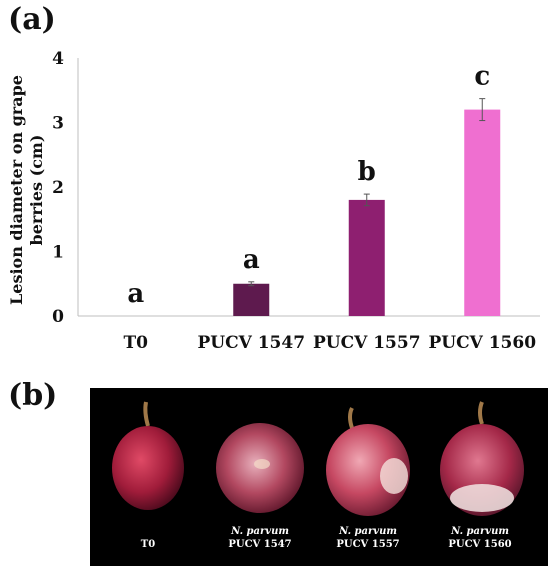 Image resolution: width=550 pixels, height=572 pixels. I want to click on significance-letter: c, so click(482, 77).